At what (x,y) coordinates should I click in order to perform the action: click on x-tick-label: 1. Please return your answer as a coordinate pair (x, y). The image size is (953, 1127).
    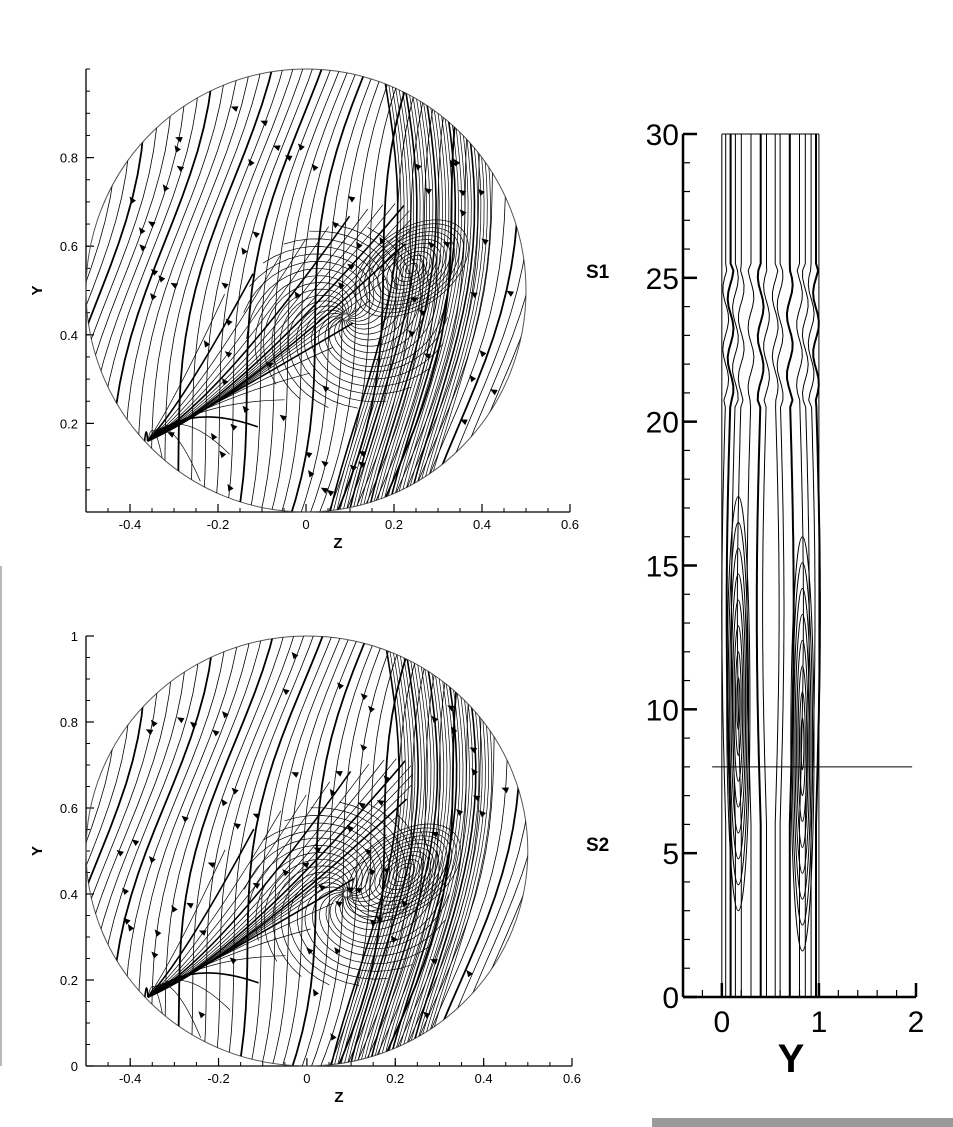
    Looking at the image, I should click on (819, 1022).